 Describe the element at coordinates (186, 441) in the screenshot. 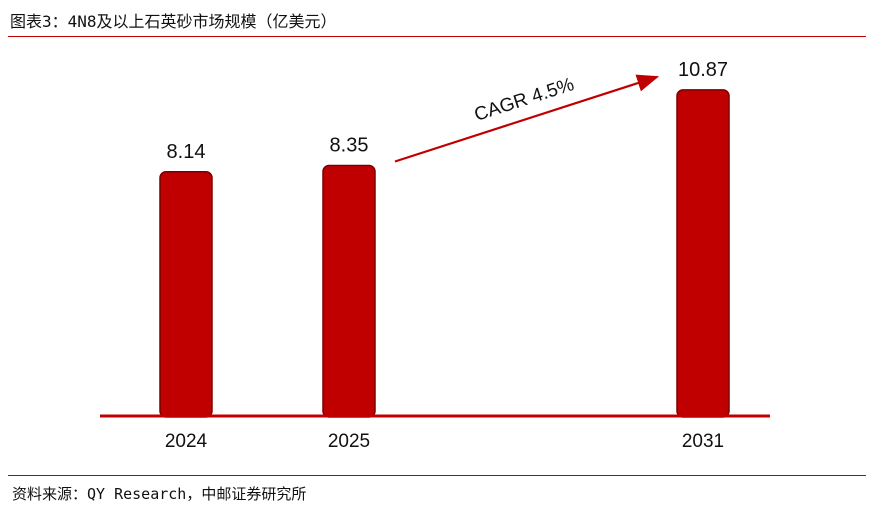

I see `tick-label-2024: 2024` at that location.